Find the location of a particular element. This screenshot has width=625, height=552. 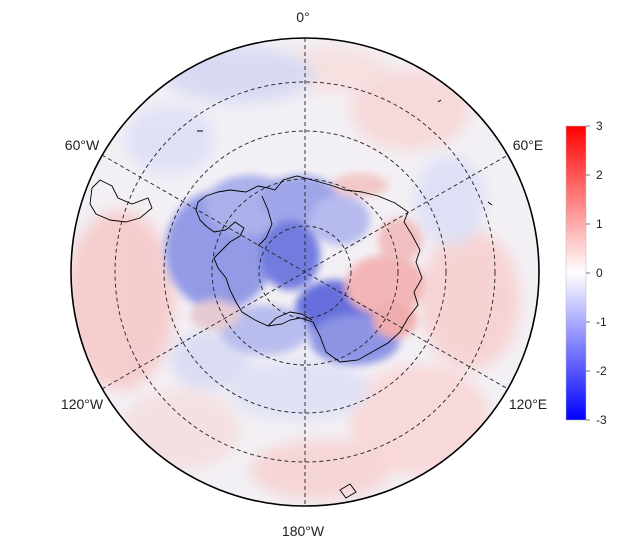

colorbar-ticks: 3 2 1 0 -1 -2 -3 is located at coordinates (596, 273).